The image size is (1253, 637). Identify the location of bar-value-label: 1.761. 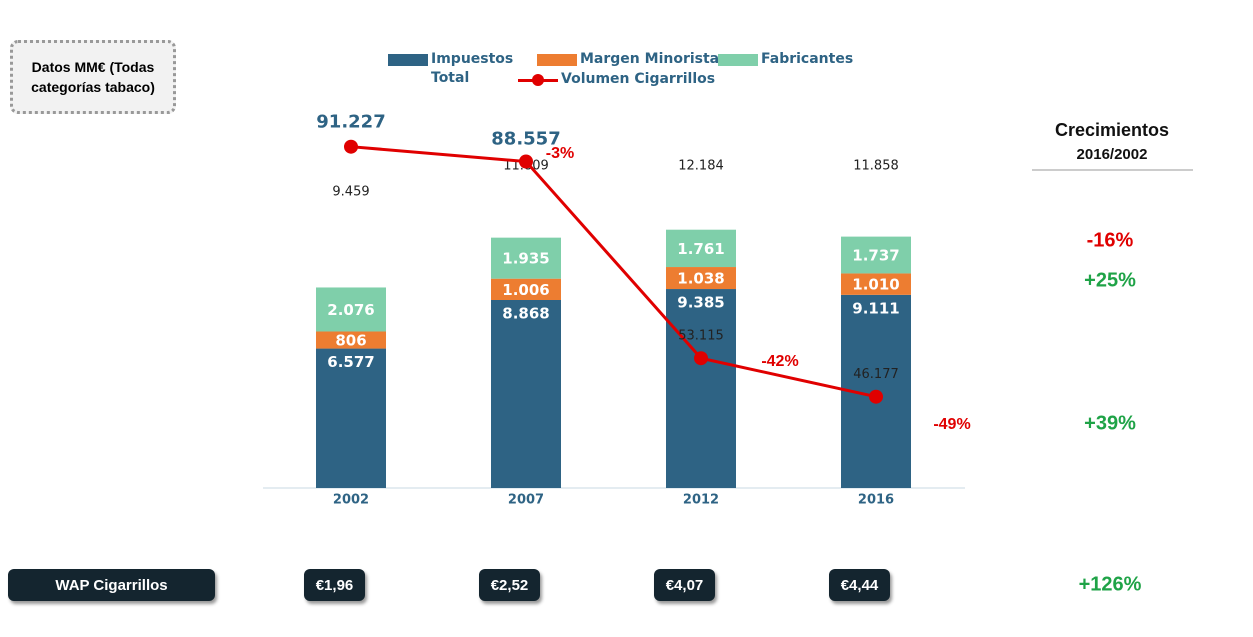
(700, 249).